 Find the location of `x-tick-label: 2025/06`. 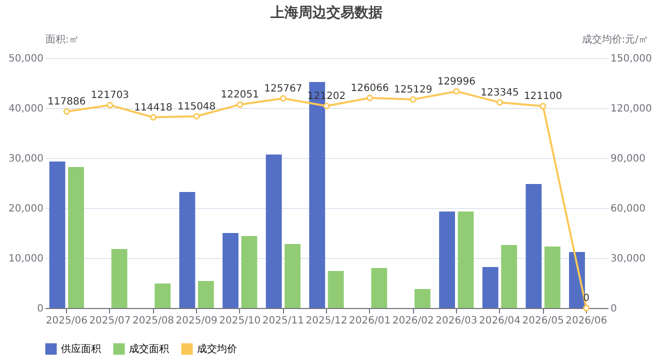

x-tick-label: 2025/06 is located at coordinates (67, 321).